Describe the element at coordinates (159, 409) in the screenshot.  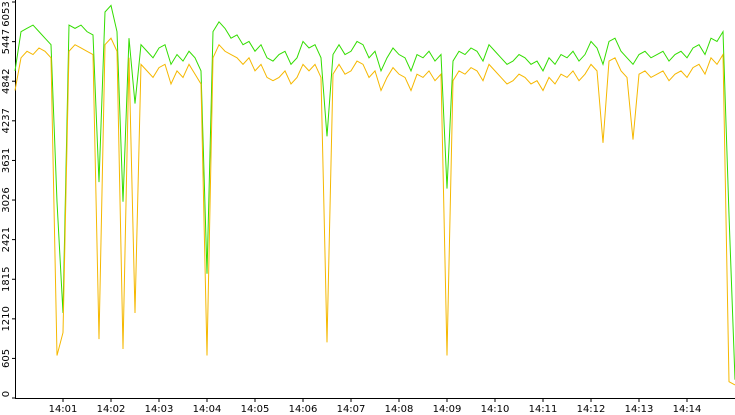
I see `x-tick-label: 14:03` at that location.